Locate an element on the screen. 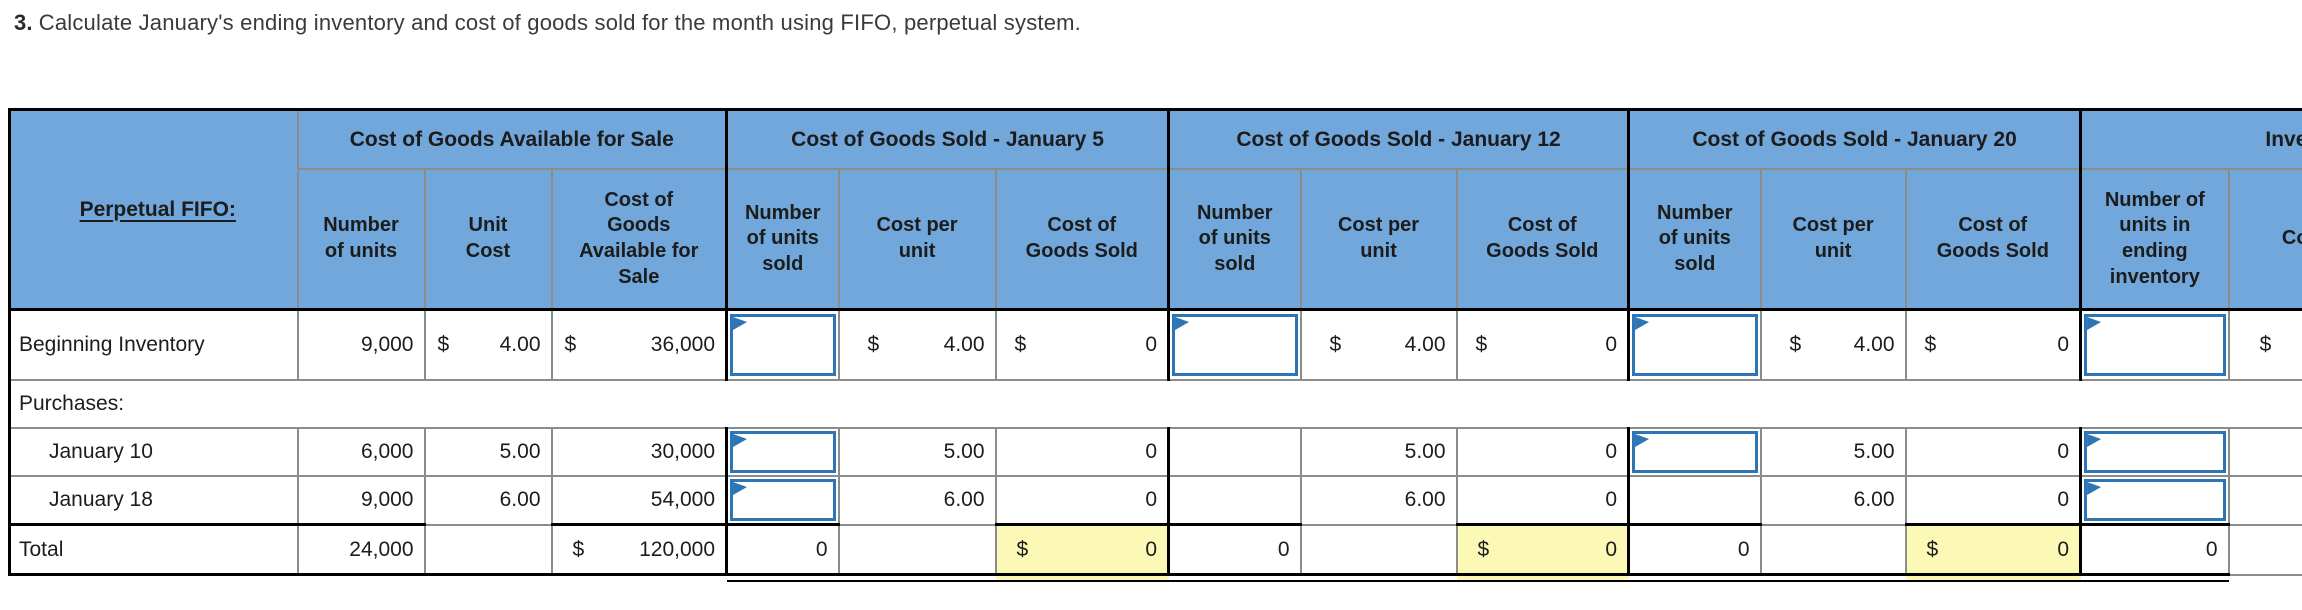  jan20-cost-per-unit-total is located at coordinates (1833, 550).